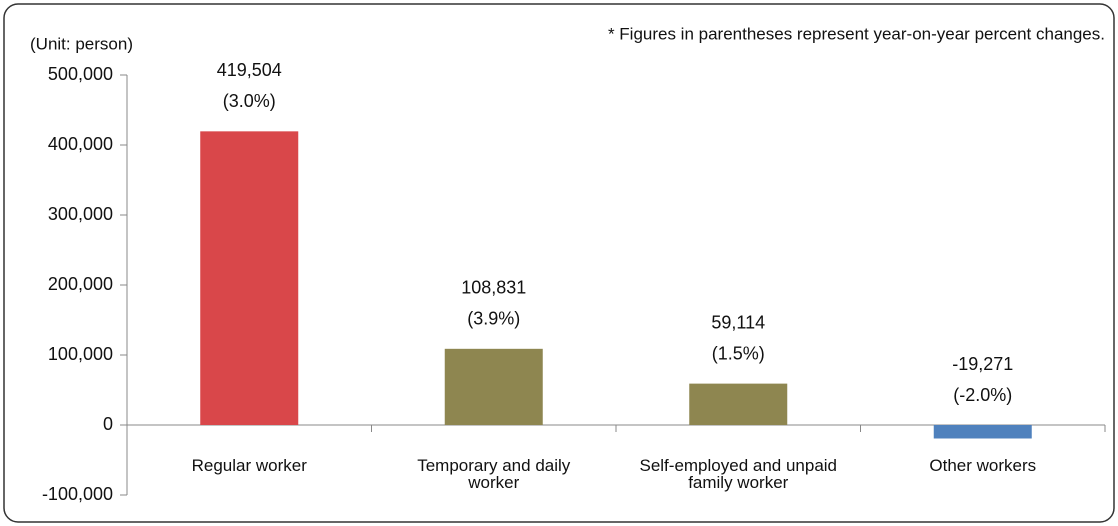  I want to click on value-label: 108,831, so click(493, 288).